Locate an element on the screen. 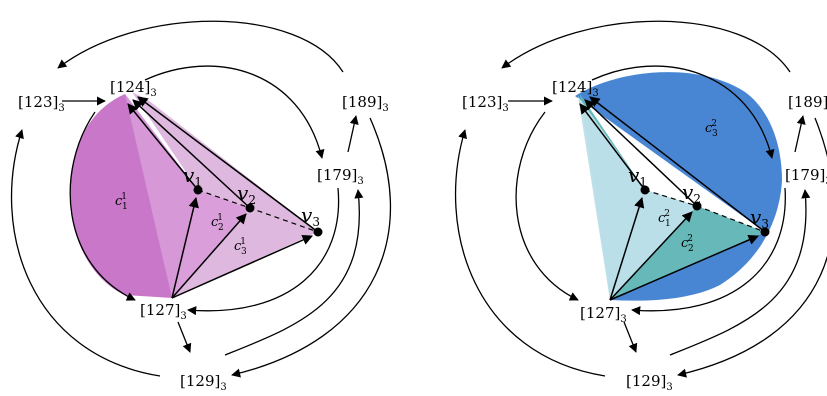 Image resolution: width=827 pixels, height=396 pixels. right-arrow-127-to-v1 is located at coordinates (627, 248).